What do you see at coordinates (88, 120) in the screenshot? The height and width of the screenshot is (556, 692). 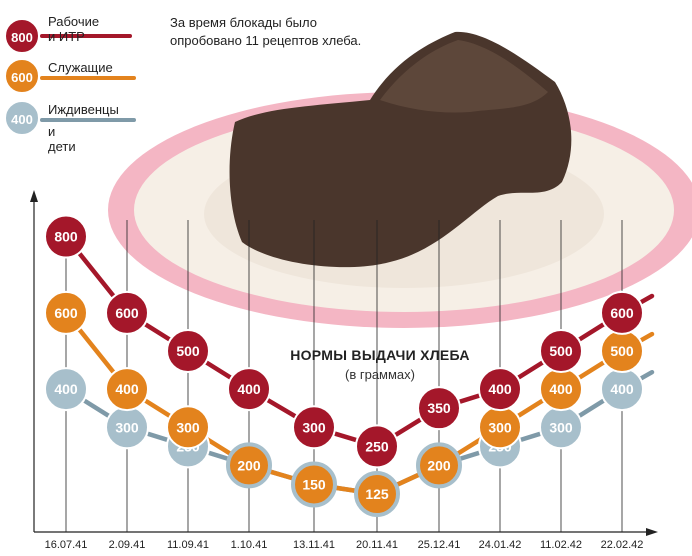 I see `legend-line-dependents` at bounding box center [88, 120].